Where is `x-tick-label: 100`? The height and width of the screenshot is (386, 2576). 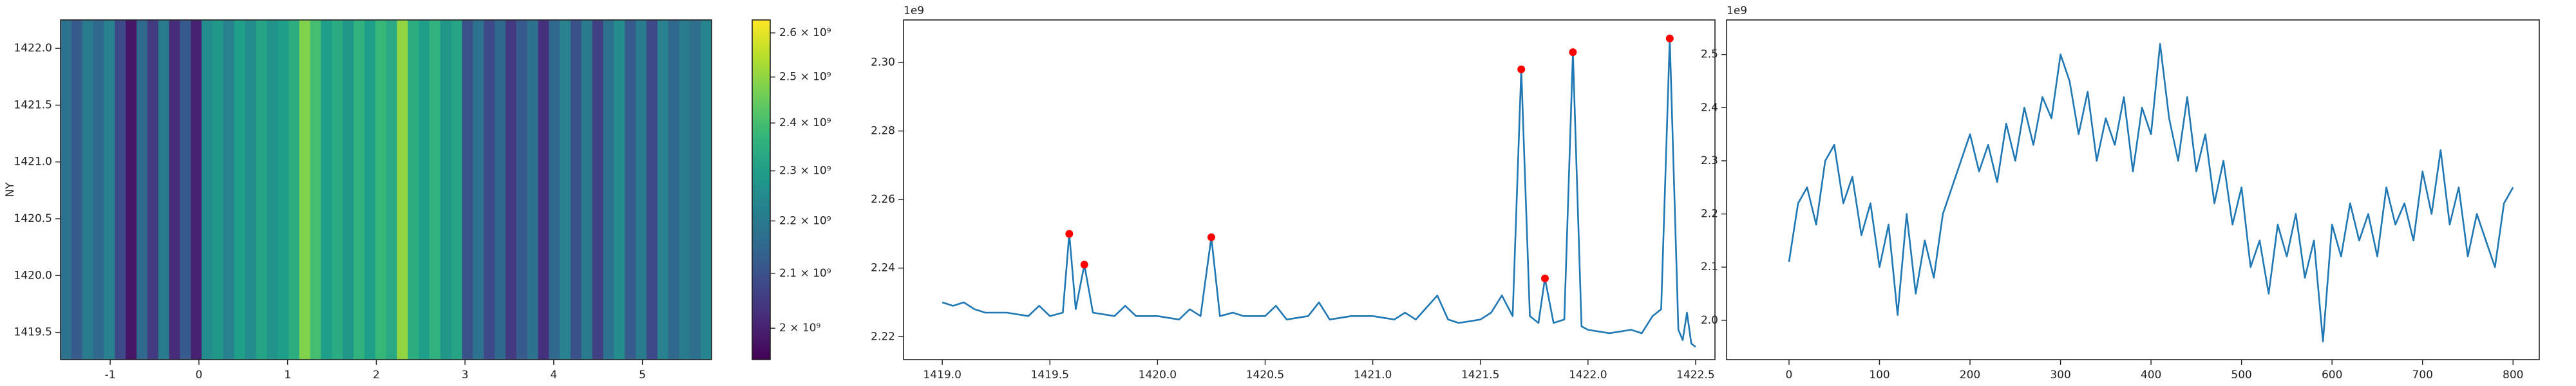
x-tick-label: 100 is located at coordinates (1879, 375).